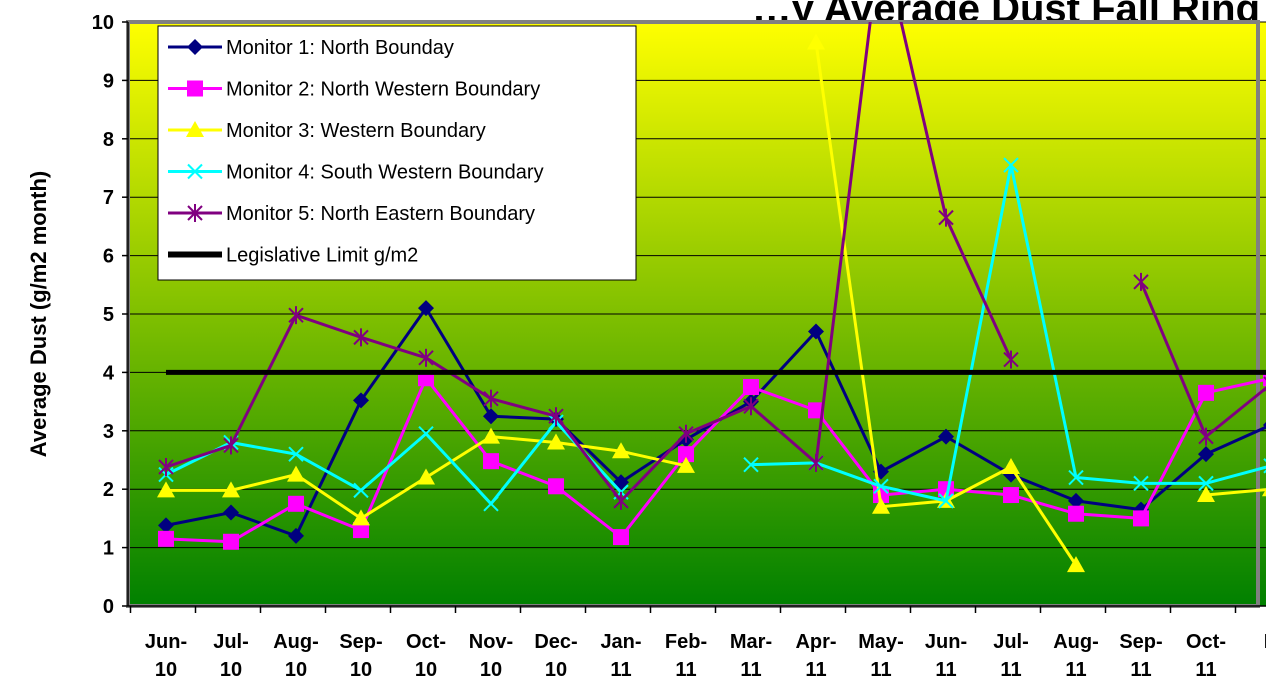  I want to click on legend-item: Monitor 2: North Western Boundary, so click(354, 90).